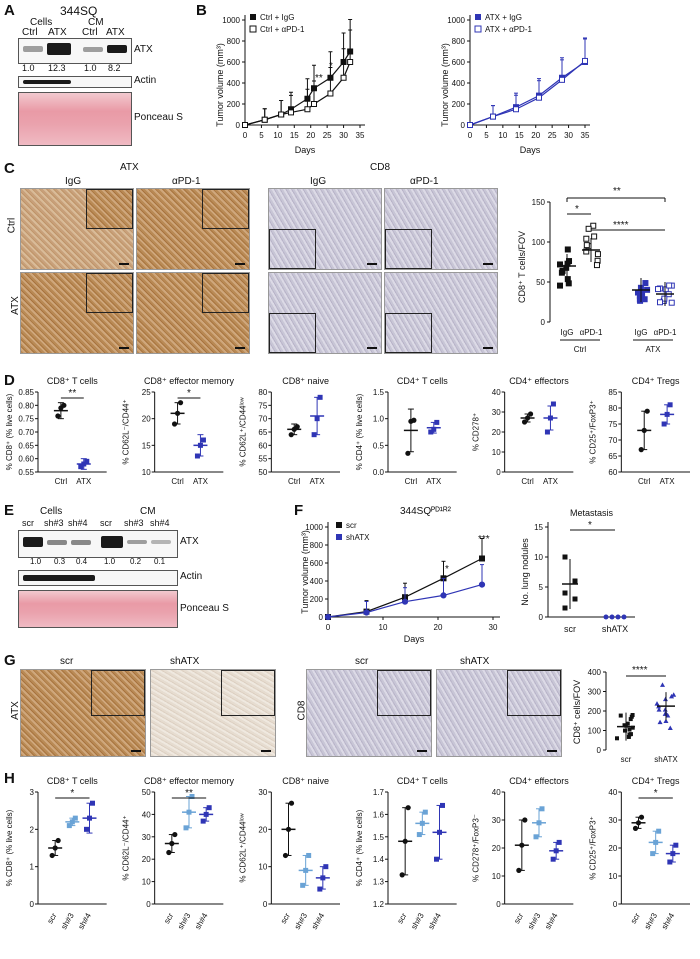 The image size is (700, 959). Describe the element at coordinates (189, 393) in the screenshot. I see `significance-star: *` at that location.